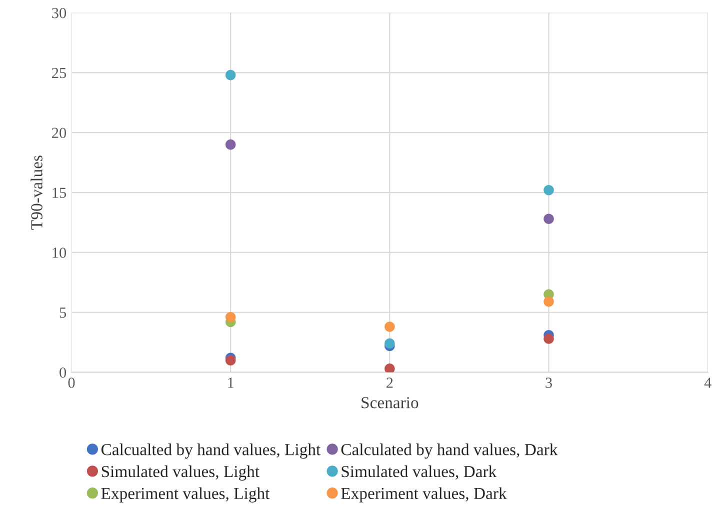  I want to click on y-axis-title: T90-values, so click(36, 193).